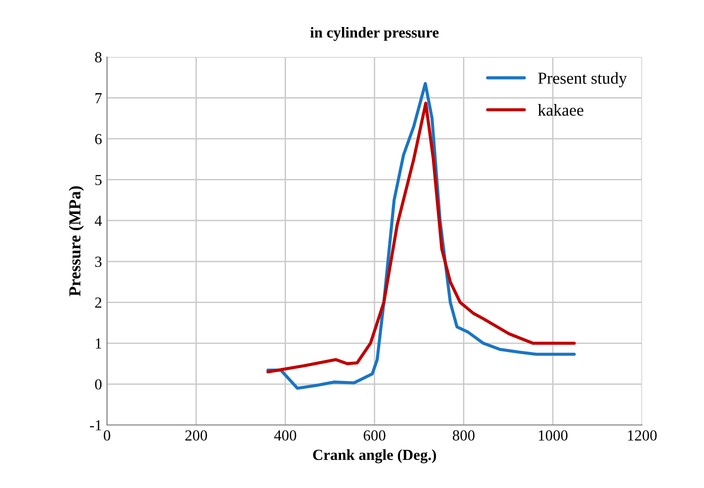 The width and height of the screenshot is (704, 488). Describe the element at coordinates (463, 435) in the screenshot. I see `x-tick-label: 800` at that location.